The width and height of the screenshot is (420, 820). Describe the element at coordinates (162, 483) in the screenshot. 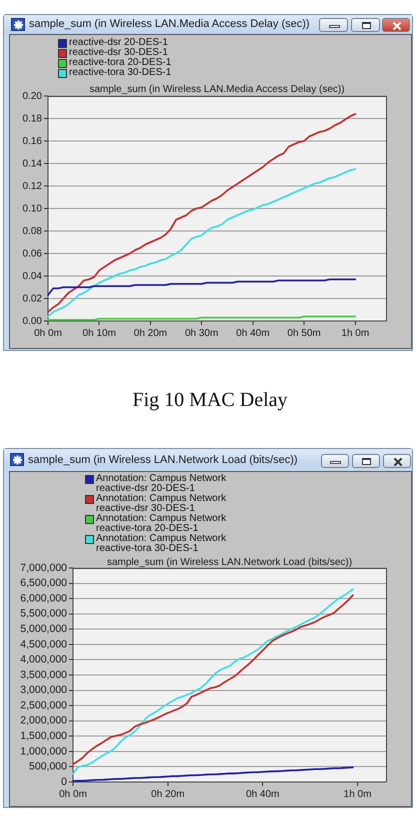

I see `legend-label: Annotation: Campus Network reactive-dsr 20-DES-1` at that location.